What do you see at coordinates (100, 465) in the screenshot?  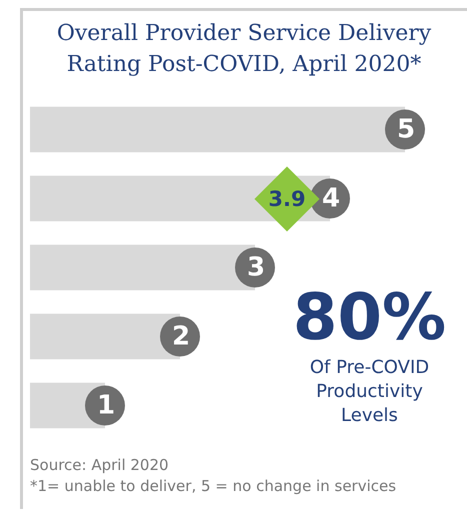 I see `source-note: Source: April 2020` at bounding box center [100, 465].